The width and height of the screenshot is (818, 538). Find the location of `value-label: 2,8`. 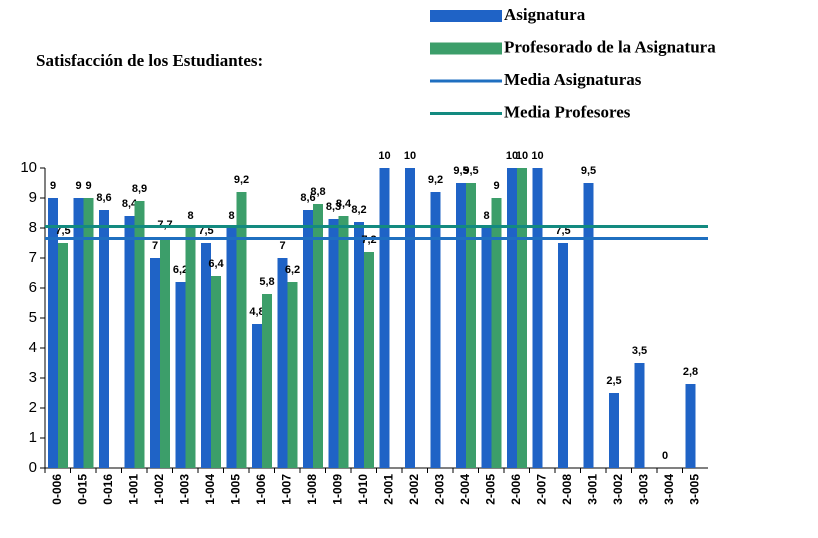

value-label: 2,8 is located at coordinates (690, 372).